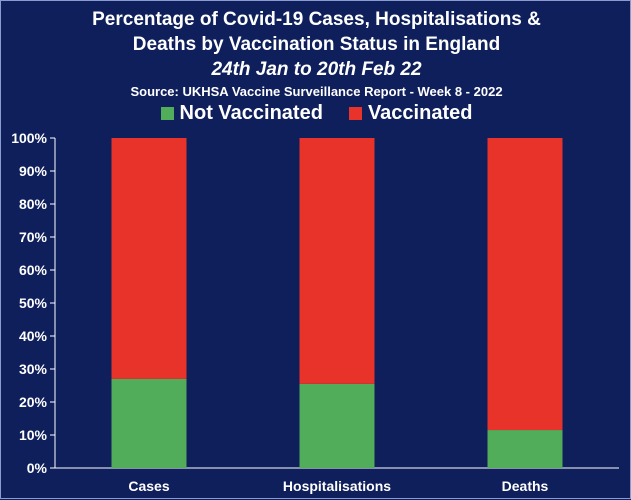 The width and height of the screenshot is (631, 500). Describe the element at coordinates (251, 113) in the screenshot. I see `legend-label-not-vaccinated: Not Vaccinated` at that location.